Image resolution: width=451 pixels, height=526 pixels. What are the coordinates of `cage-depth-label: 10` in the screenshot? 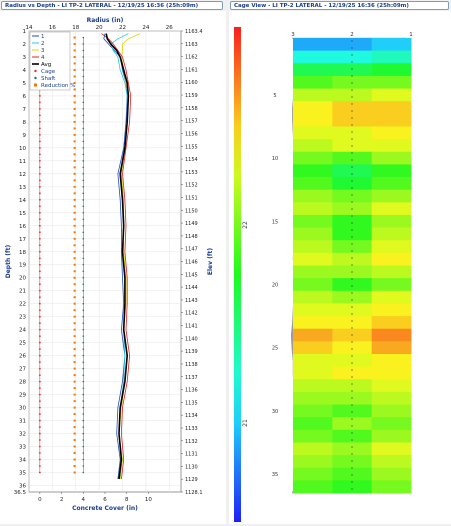 It's located at (275, 159).